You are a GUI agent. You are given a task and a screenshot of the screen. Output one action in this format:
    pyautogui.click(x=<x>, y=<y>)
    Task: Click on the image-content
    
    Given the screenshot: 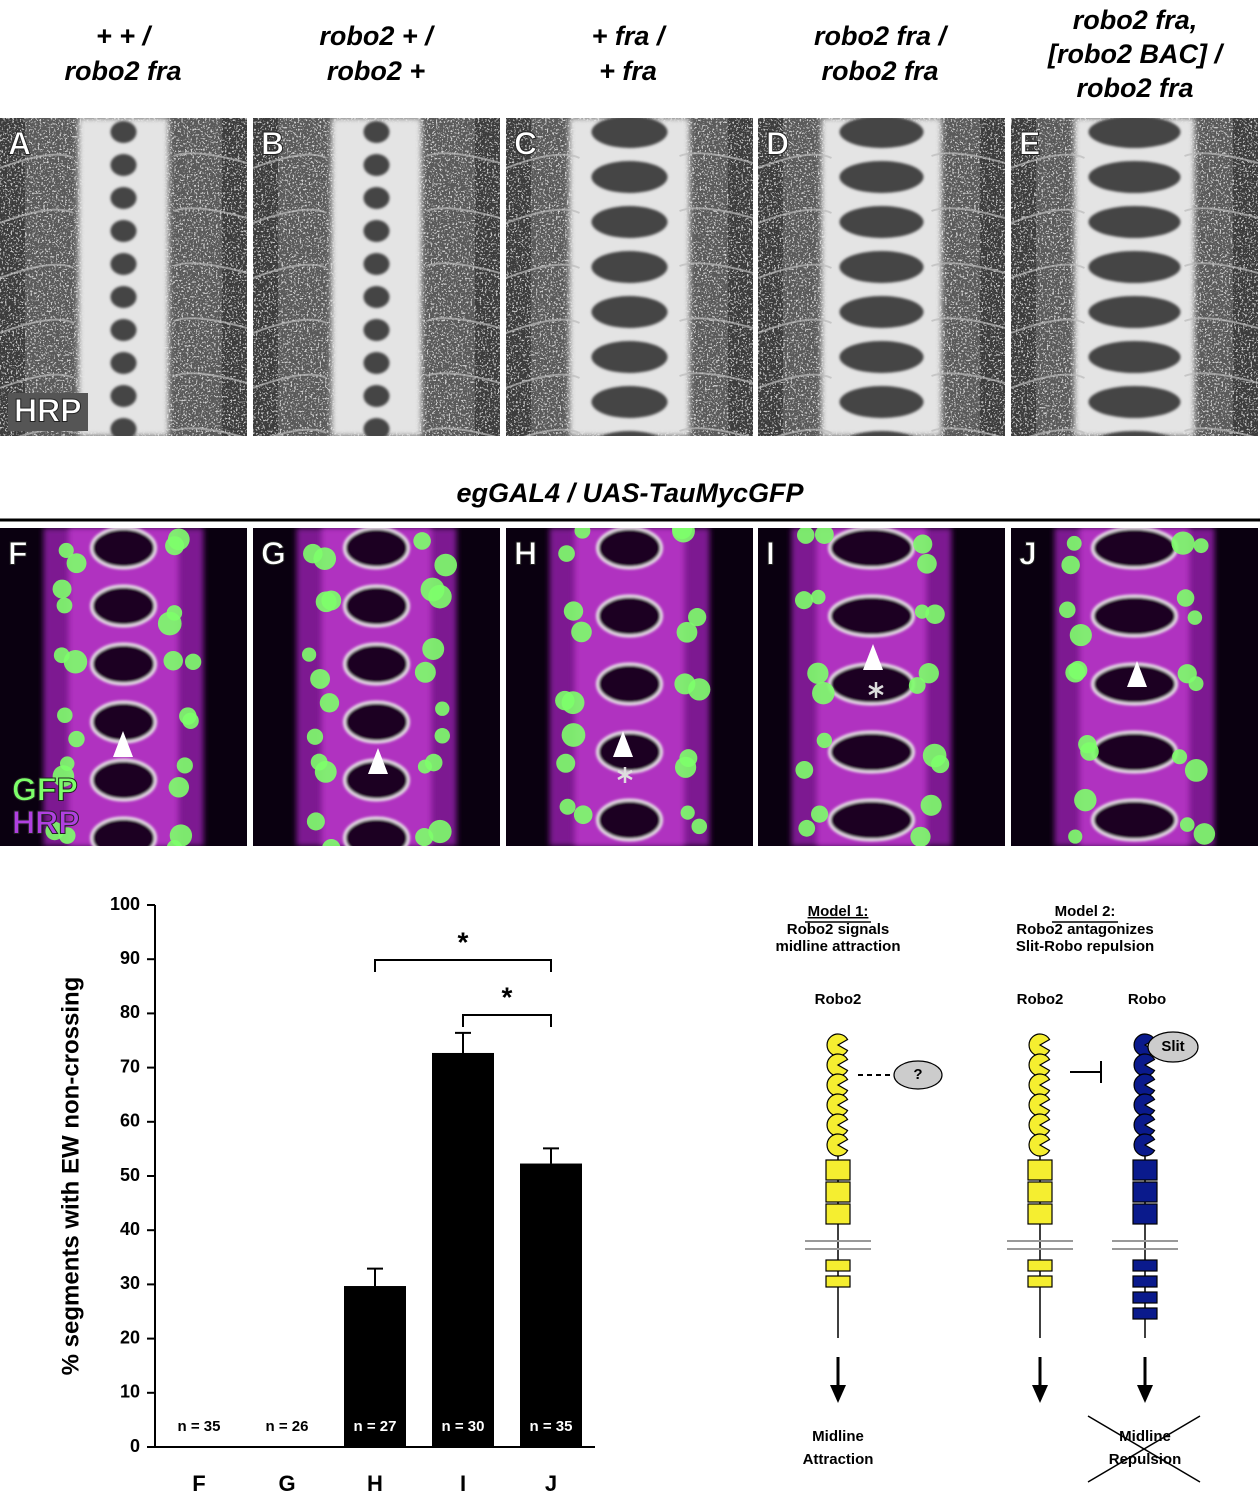 What is the action you would take?
    pyautogui.click(x=629, y=718)
    